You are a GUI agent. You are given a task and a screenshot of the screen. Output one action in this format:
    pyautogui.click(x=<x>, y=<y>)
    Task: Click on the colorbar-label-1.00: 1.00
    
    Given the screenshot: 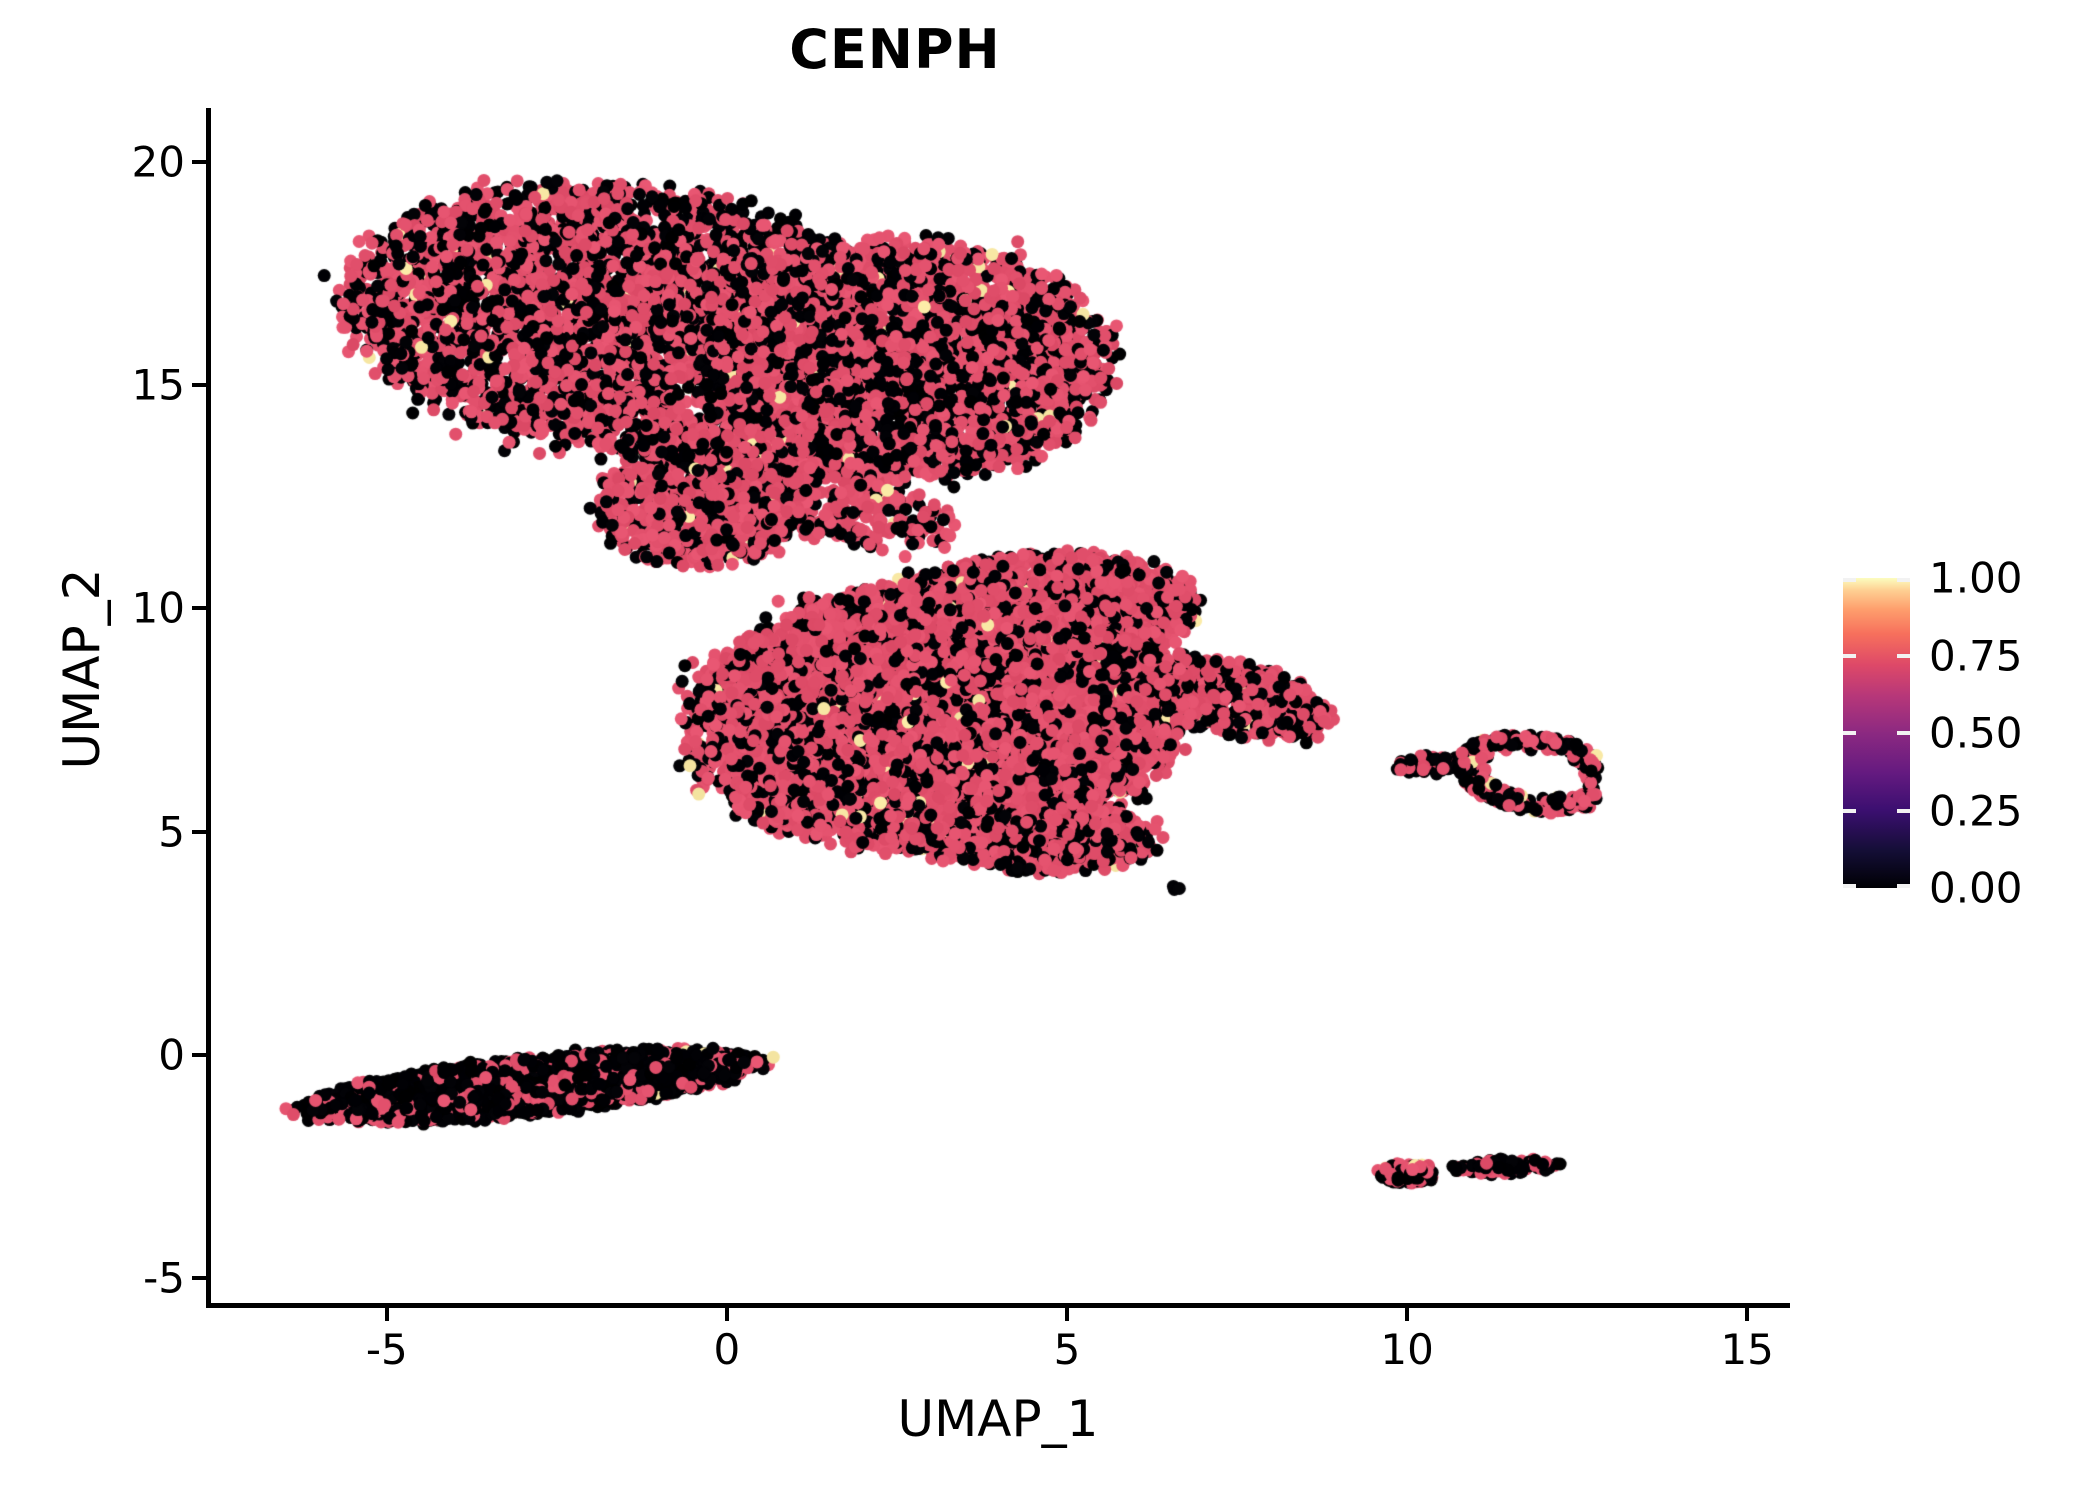 What is the action you would take?
    pyautogui.click(x=1976, y=578)
    